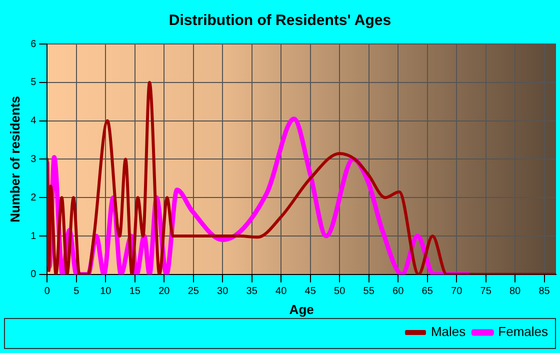 Image resolution: width=560 pixels, height=353 pixels. What do you see at coordinates (515, 292) in the screenshot?
I see `x-tick-label: 80` at bounding box center [515, 292].